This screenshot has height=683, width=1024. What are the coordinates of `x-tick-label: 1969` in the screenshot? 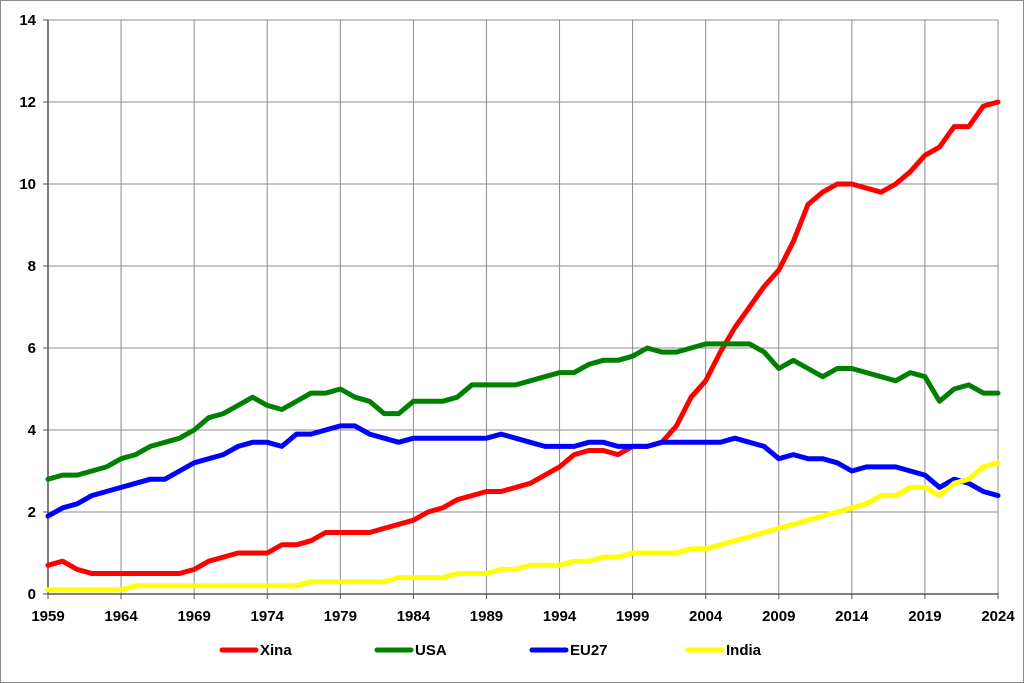 It's located at (193, 616).